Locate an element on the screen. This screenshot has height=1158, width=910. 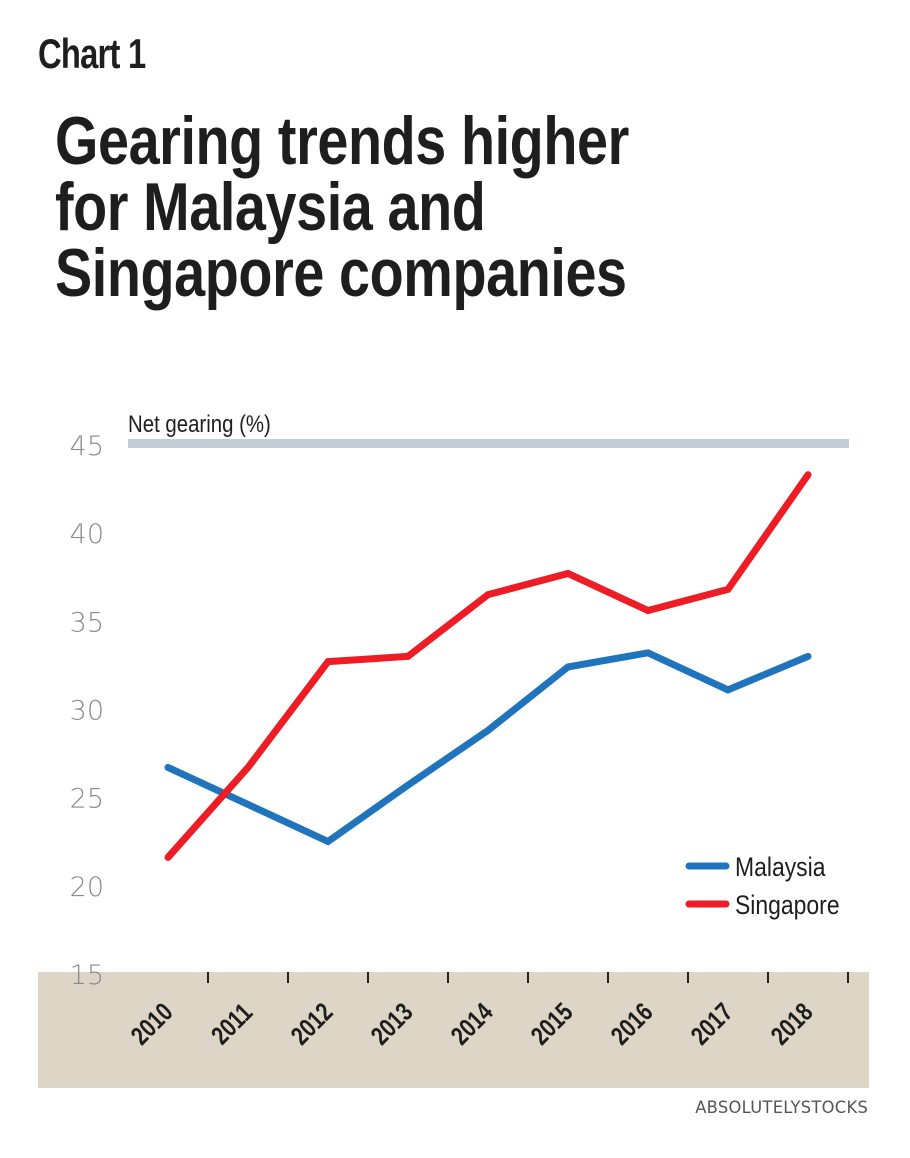
chart-title-line-3: Singapore companies is located at coordinates (341, 273).